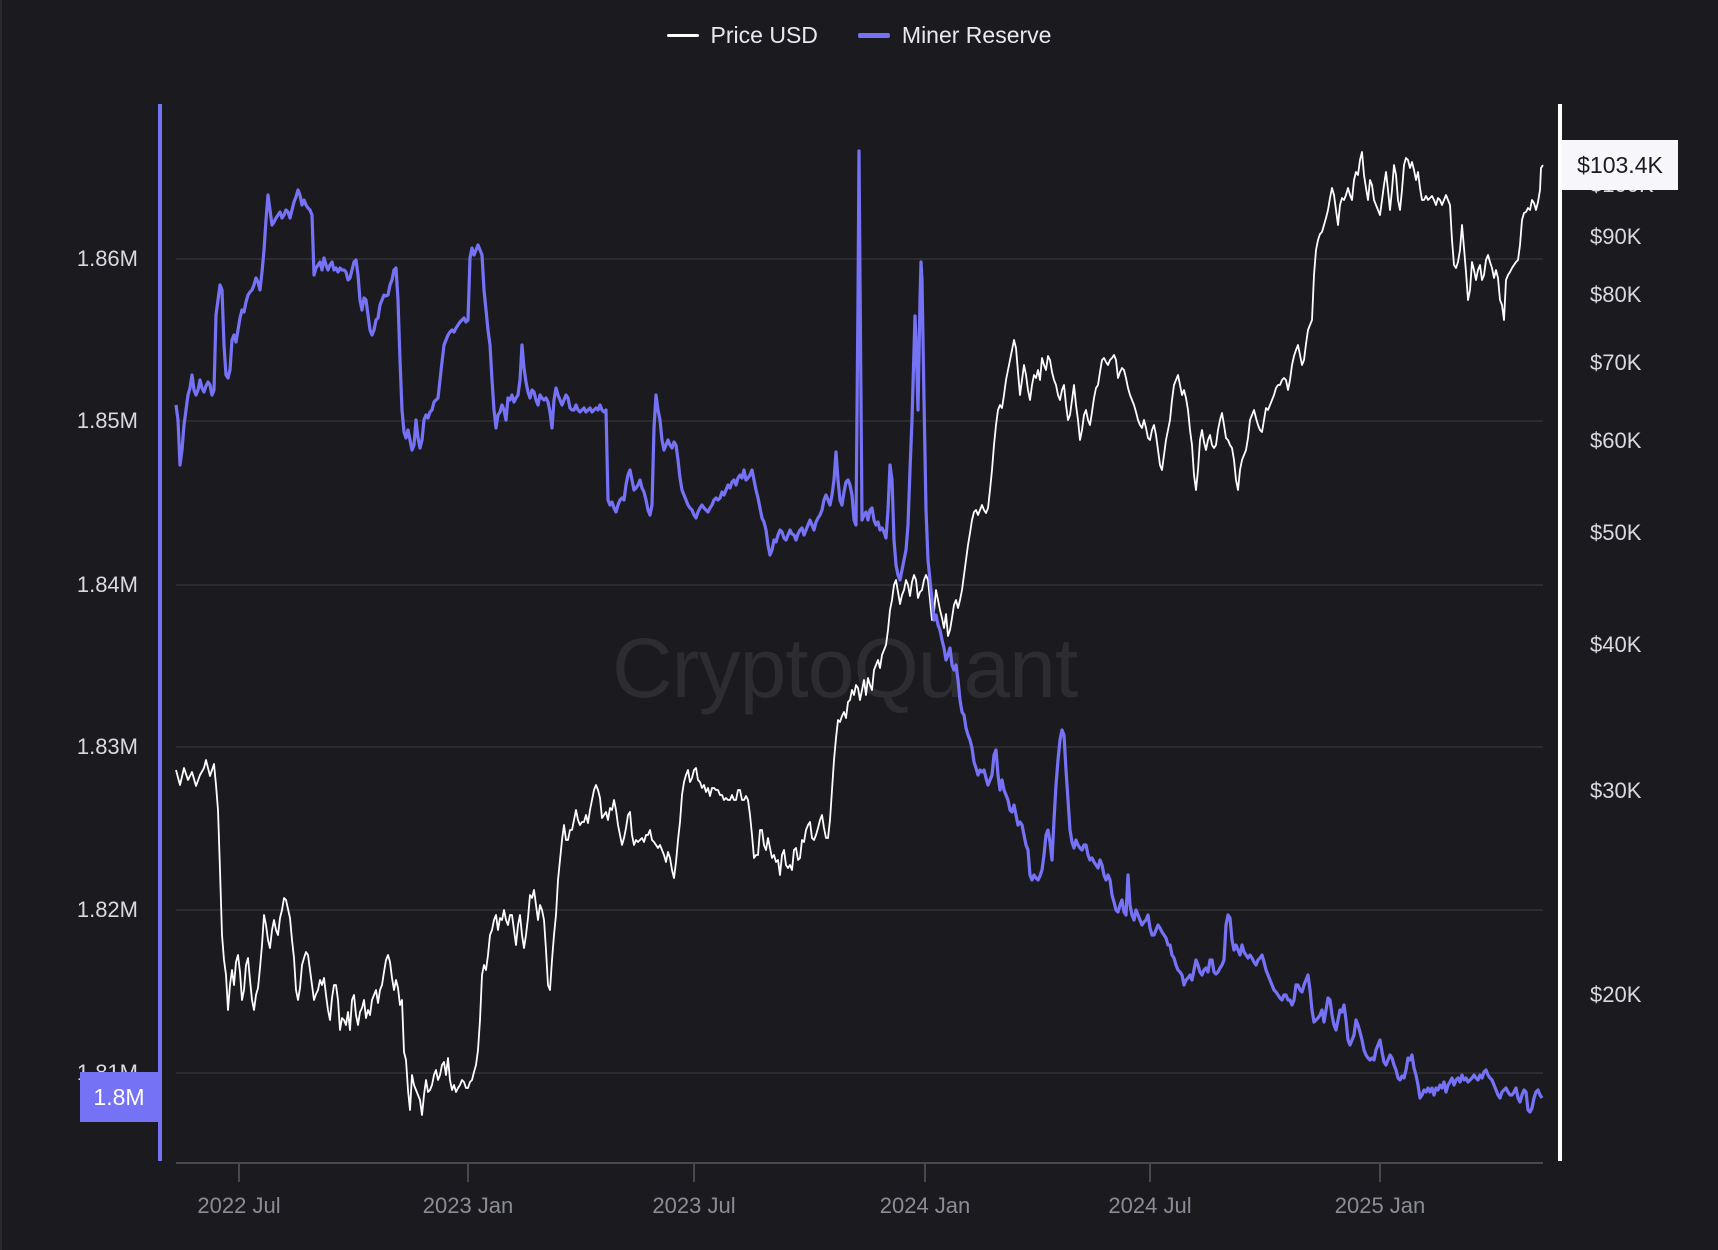  What do you see at coordinates (1380, 1205) in the screenshot?
I see `x-axis-tick-label: 2025 Jan` at bounding box center [1380, 1205].